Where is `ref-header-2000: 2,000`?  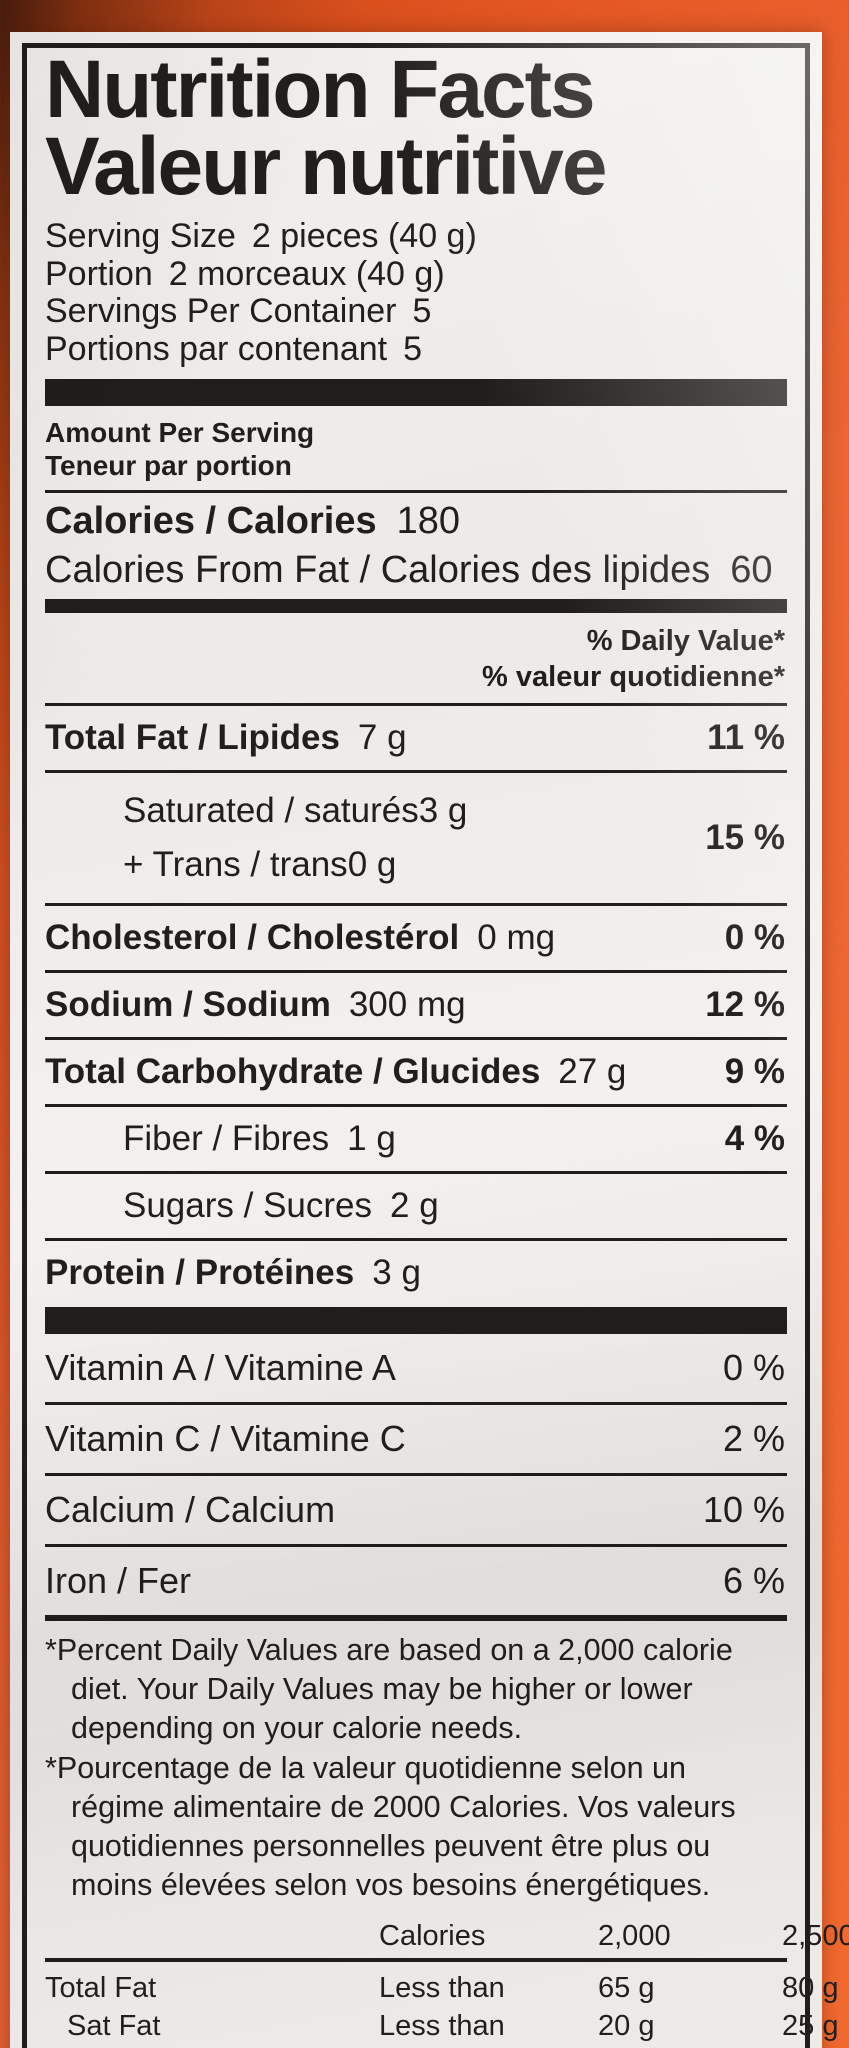
ref-header-2000: 2,000 is located at coordinates (634, 1936).